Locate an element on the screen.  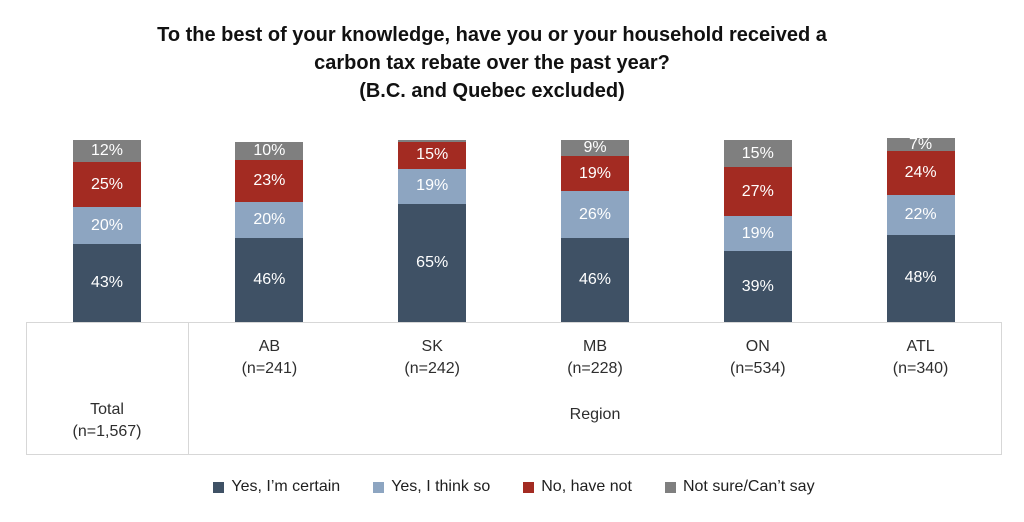
bar-segment: 27% is located at coordinates (757, 192).